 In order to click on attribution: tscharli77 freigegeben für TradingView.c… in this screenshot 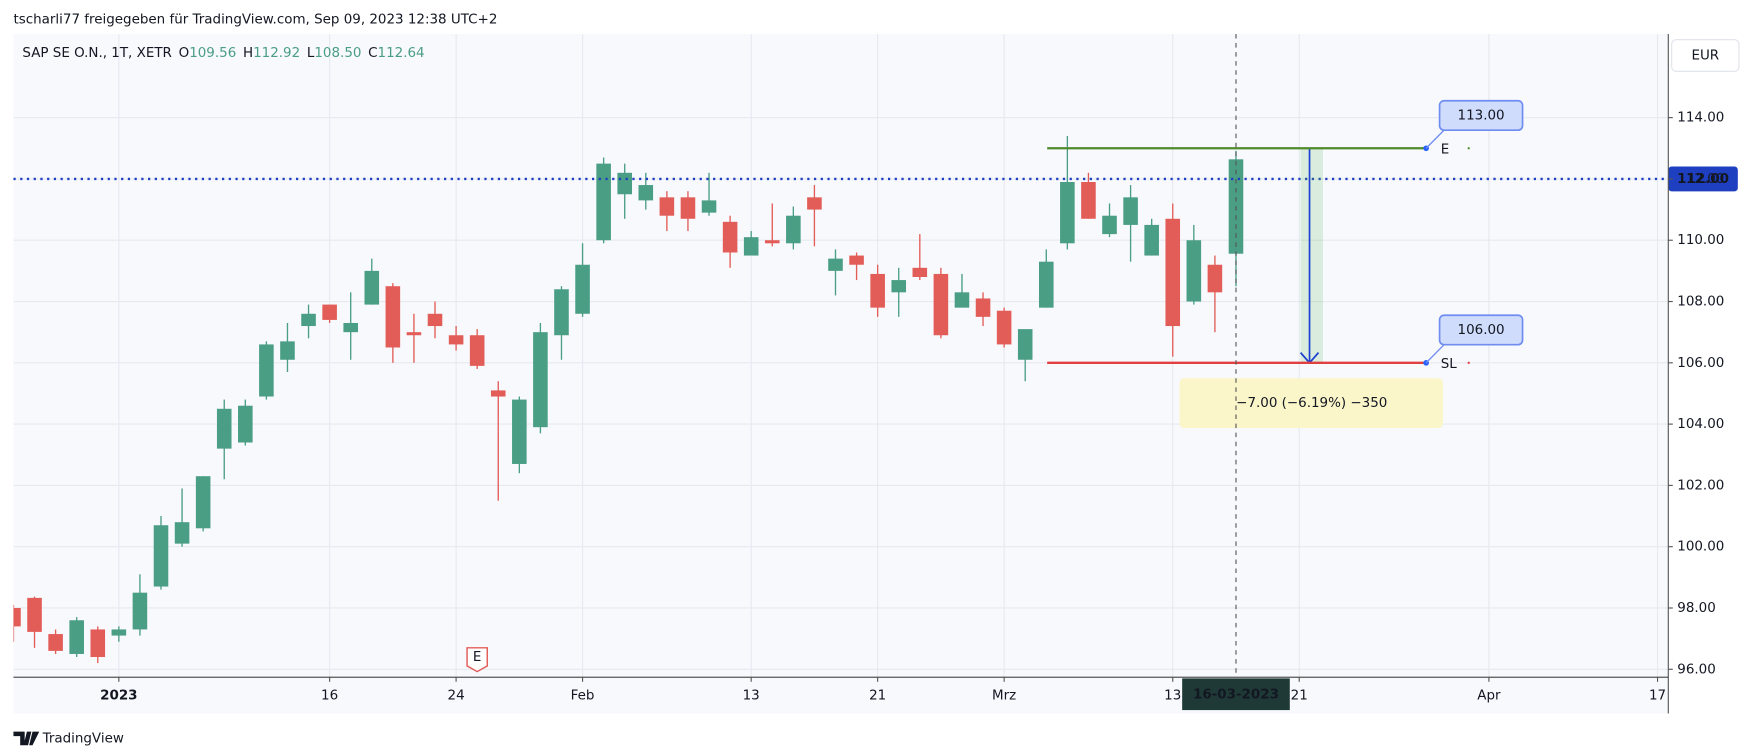, I will do `click(255, 19)`.